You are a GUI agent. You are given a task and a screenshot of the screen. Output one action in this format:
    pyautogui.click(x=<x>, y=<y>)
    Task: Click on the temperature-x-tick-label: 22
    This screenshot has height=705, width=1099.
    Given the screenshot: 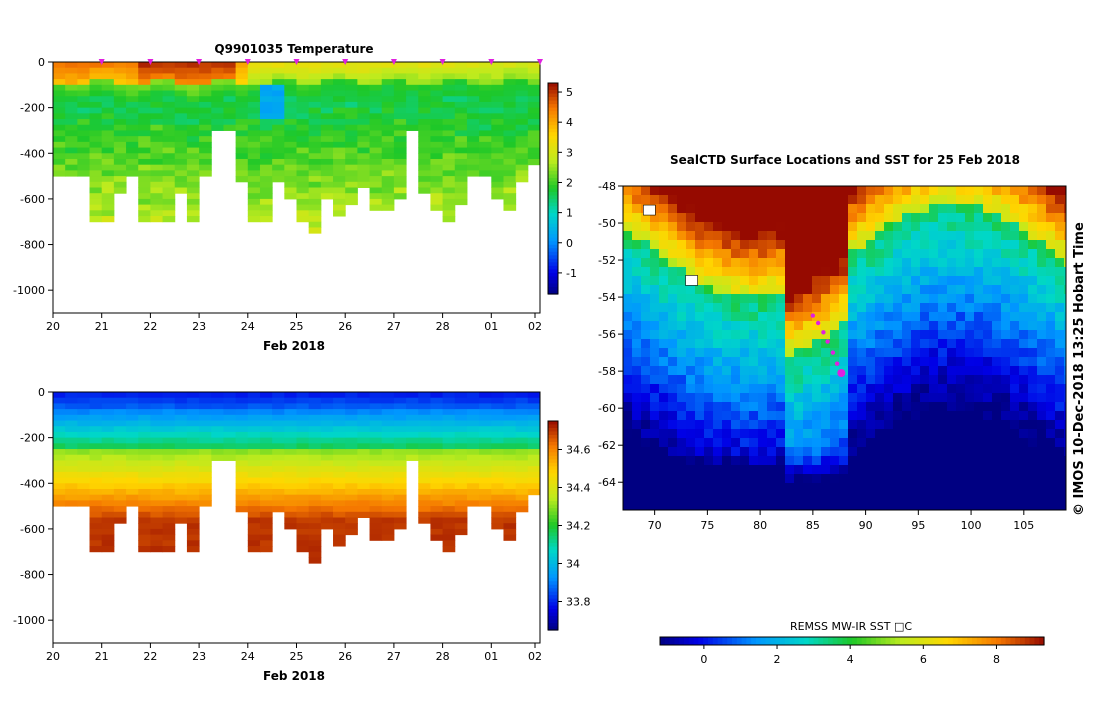 What is the action you would take?
    pyautogui.click(x=150, y=326)
    